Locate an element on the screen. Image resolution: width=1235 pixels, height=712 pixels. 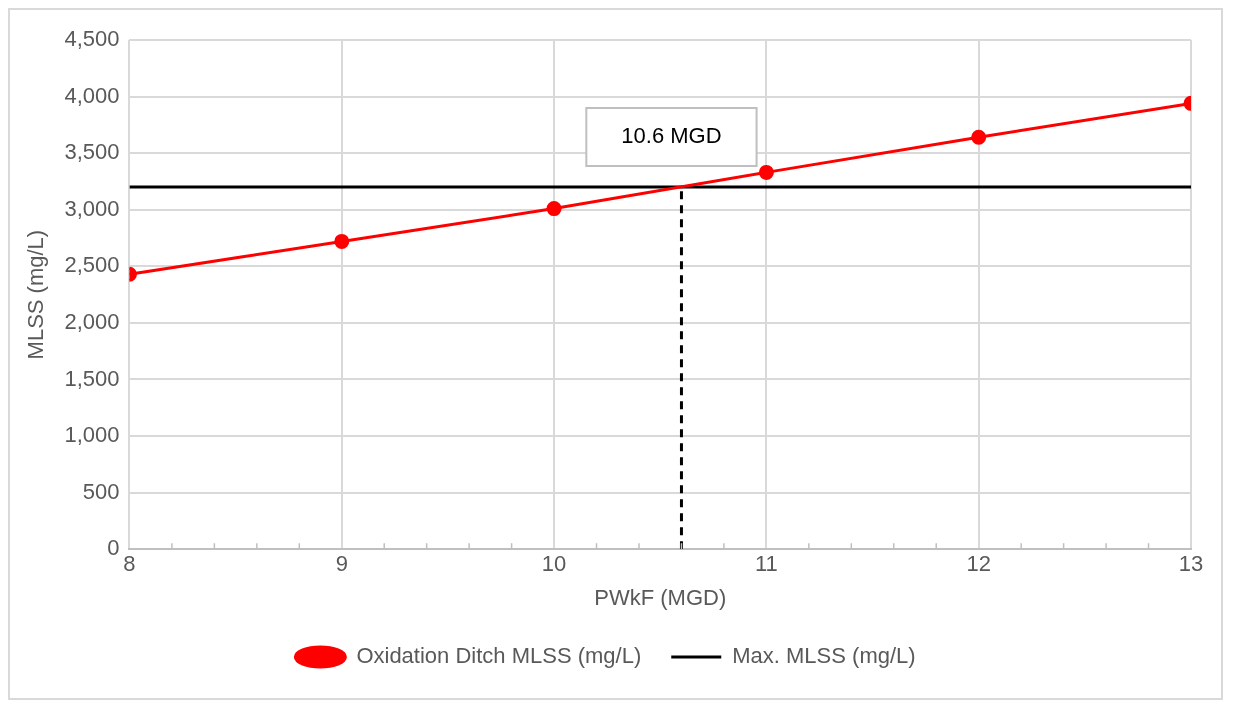
x-tick-label: 8 is located at coordinates (129, 564).